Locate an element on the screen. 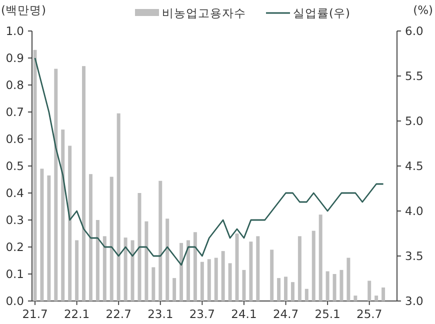 The image size is (435, 324). y2-tick-label: 4.0 is located at coordinates (414, 211).